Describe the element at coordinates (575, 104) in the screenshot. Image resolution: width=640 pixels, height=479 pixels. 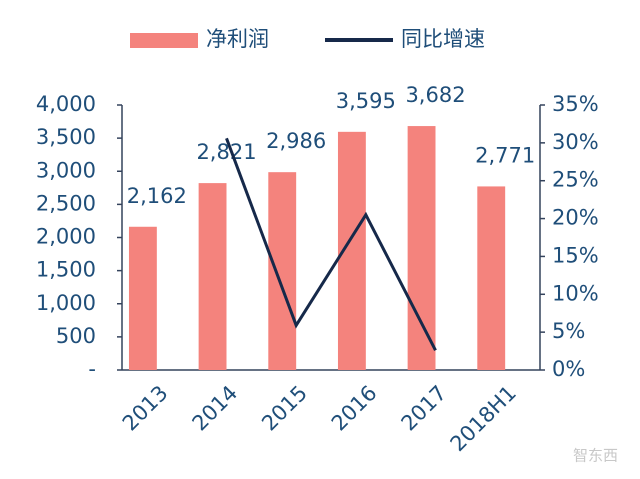
I see `y2-tick-label: 35%` at that location.